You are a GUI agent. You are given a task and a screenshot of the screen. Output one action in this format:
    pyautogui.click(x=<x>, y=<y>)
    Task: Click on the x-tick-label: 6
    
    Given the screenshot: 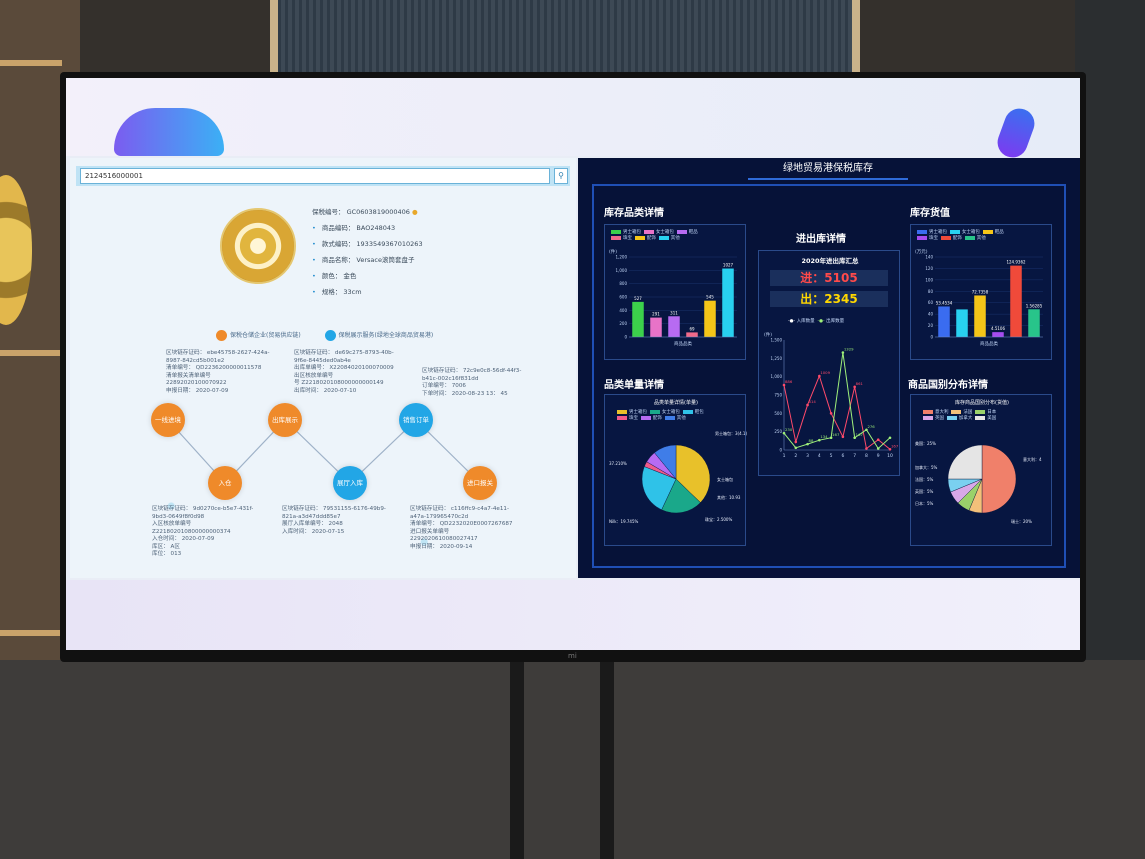 What is the action you would take?
    pyautogui.click(x=842, y=456)
    